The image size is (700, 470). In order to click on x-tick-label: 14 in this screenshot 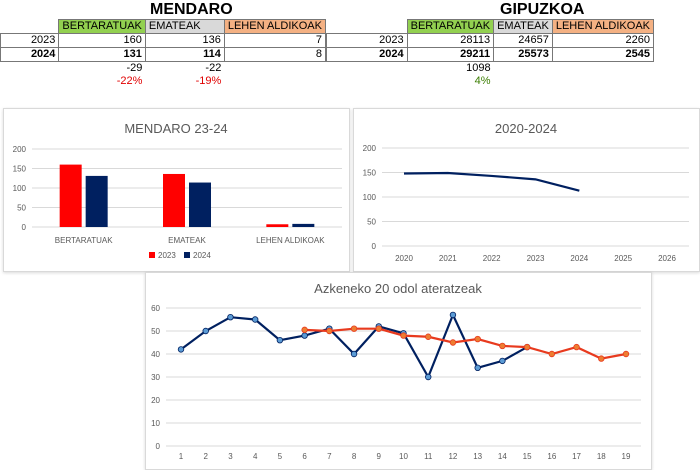, I will do `click(502, 456)`.